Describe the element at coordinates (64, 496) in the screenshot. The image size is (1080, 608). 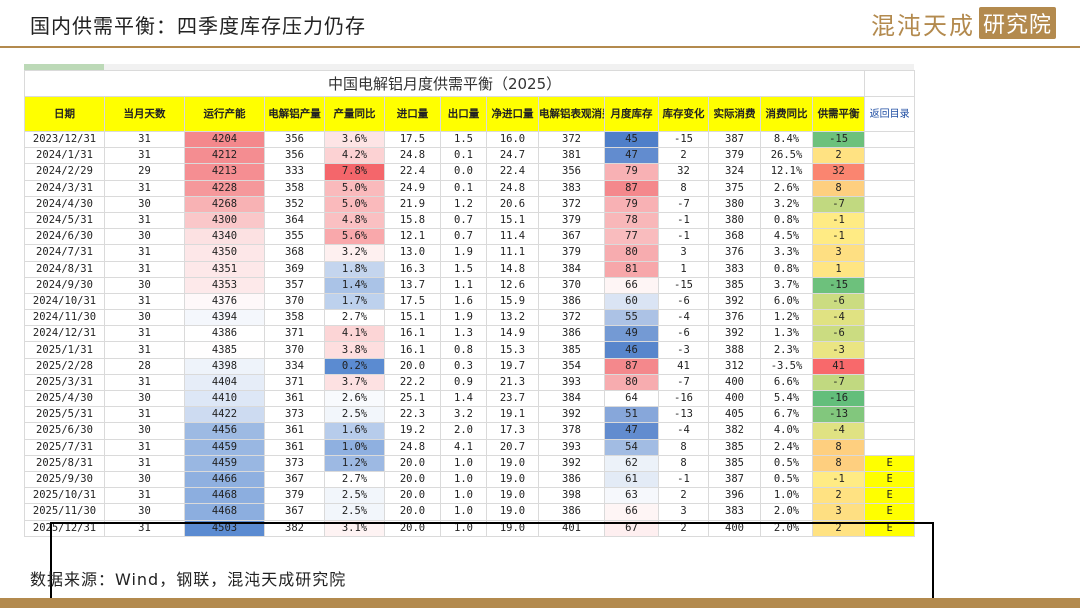
I see `table-cell: 2025/10/31` at that location.